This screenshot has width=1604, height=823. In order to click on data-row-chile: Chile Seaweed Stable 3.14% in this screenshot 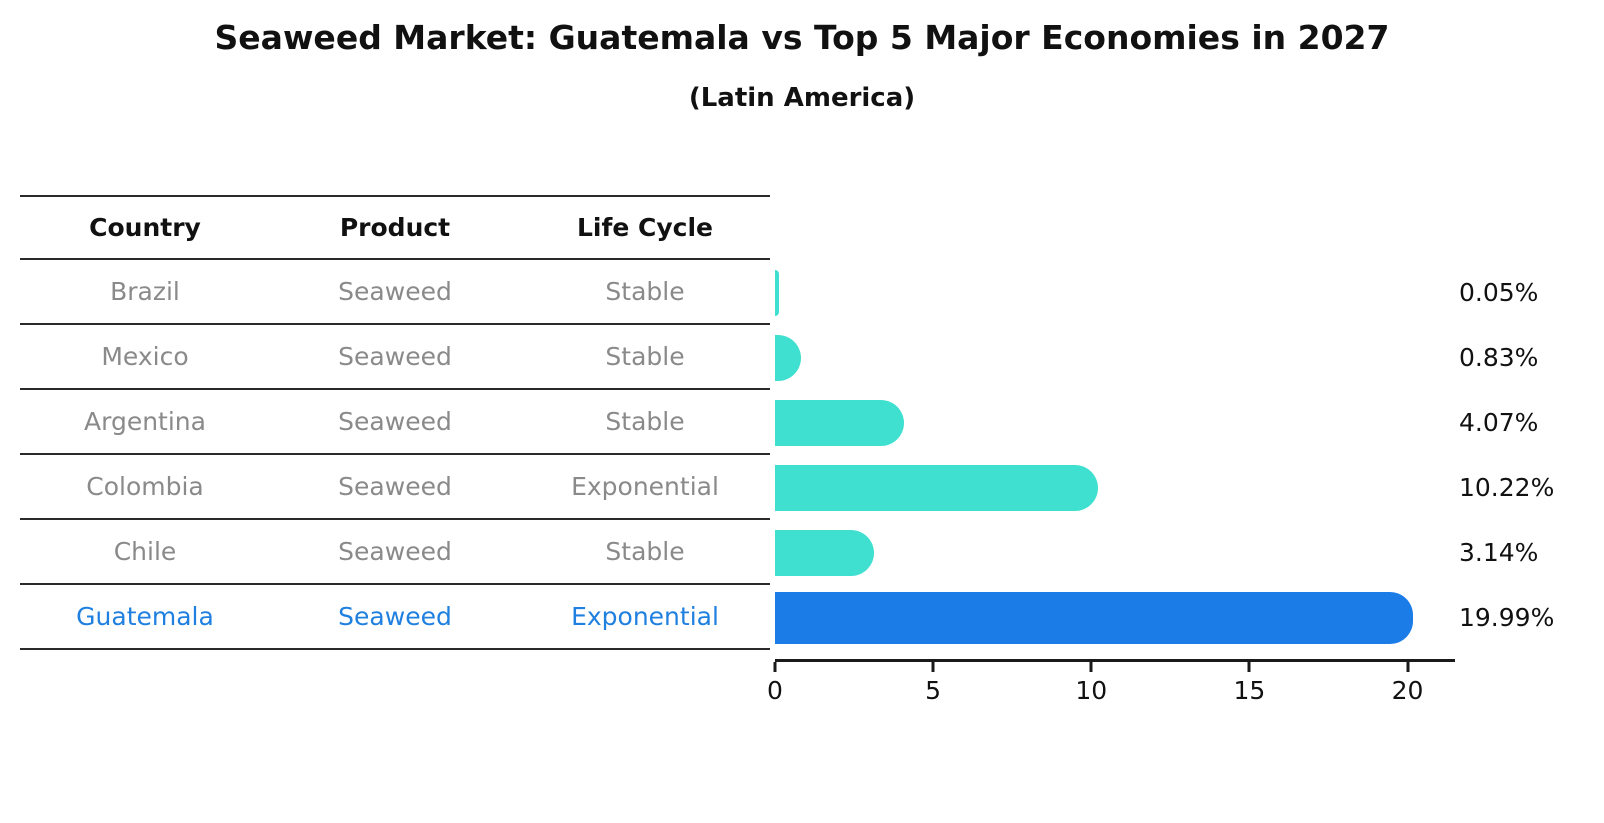, I will do `click(802, 552)`.